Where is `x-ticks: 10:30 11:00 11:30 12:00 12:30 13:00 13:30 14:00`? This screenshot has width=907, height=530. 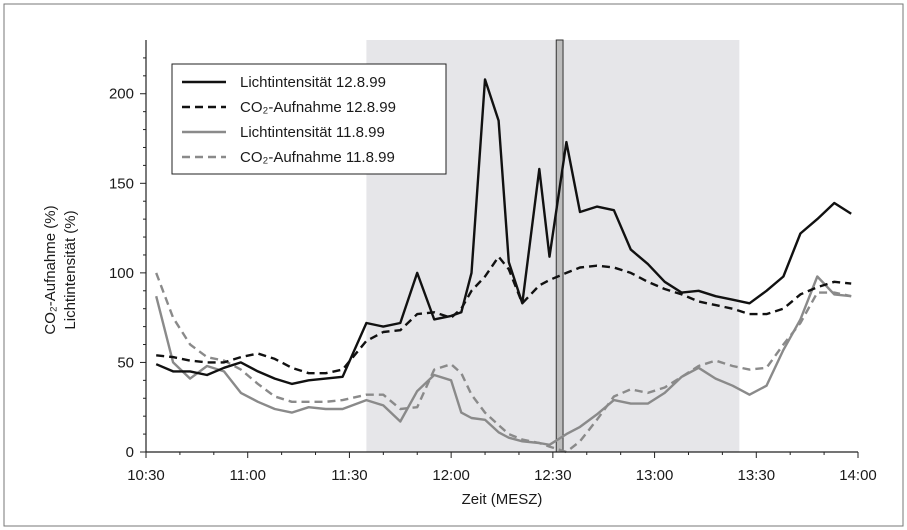 x-ticks: 10:30 11:00 11:30 12:00 12:30 13:00 13:30 14:00 is located at coordinates (502, 468).